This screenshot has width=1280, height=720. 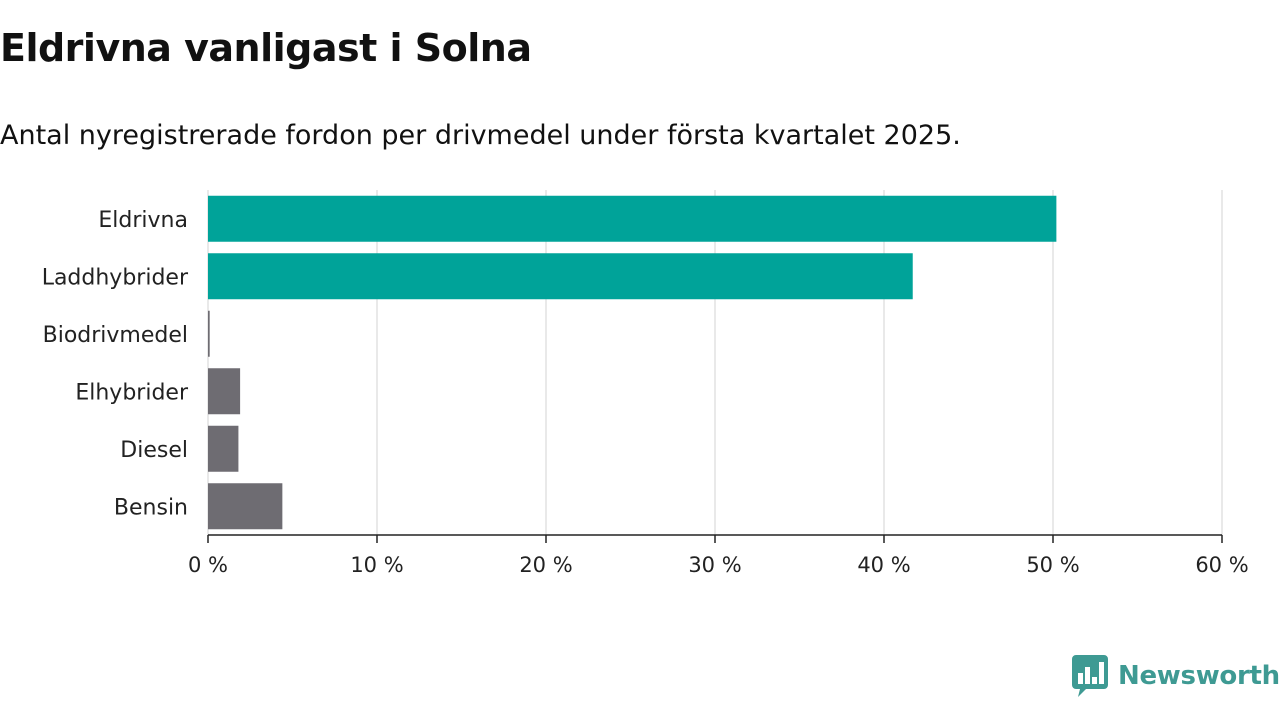 I want to click on newsworthy-logo-text: Newsworthy, so click(x=1199, y=676).